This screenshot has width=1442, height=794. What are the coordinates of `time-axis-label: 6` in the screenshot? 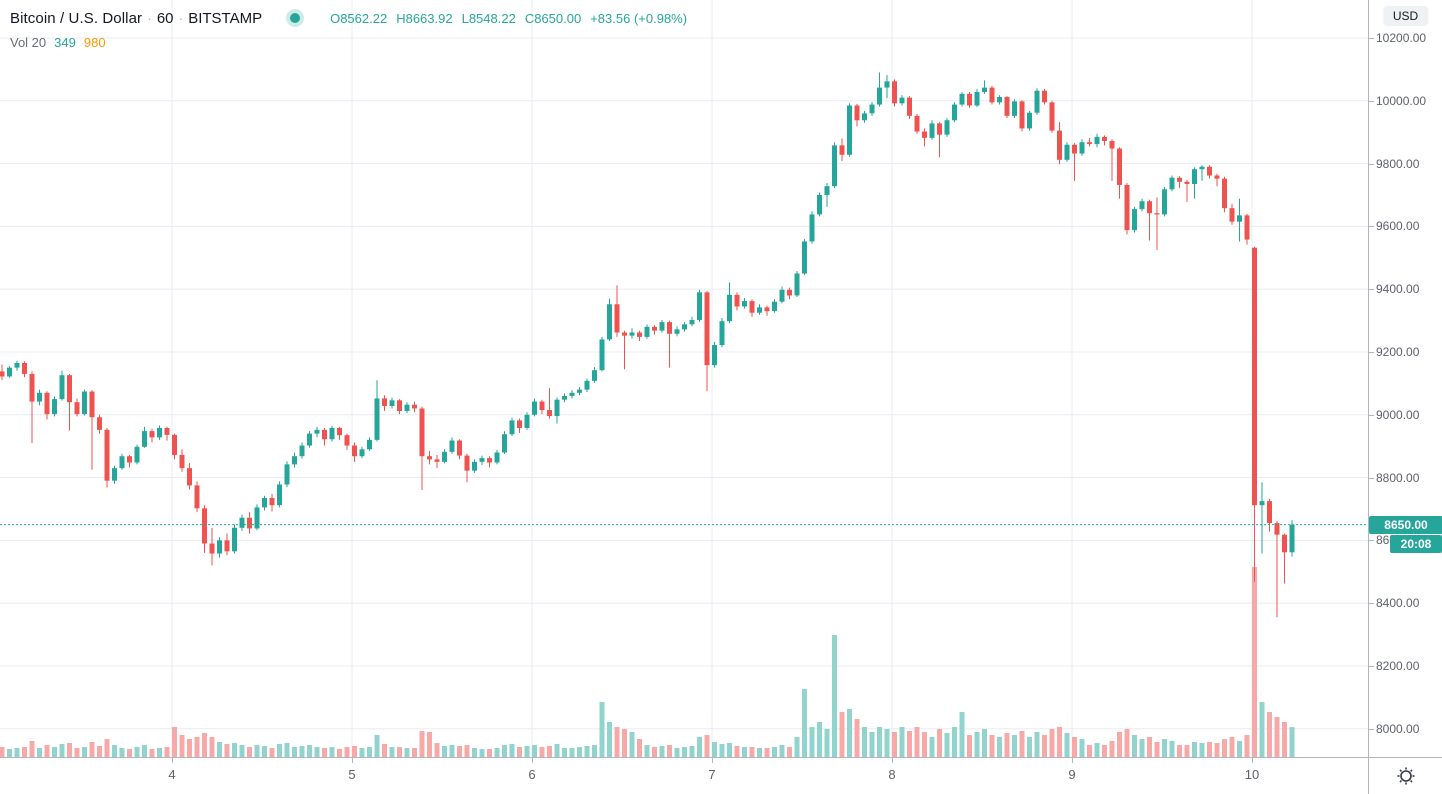 It's located at (532, 774).